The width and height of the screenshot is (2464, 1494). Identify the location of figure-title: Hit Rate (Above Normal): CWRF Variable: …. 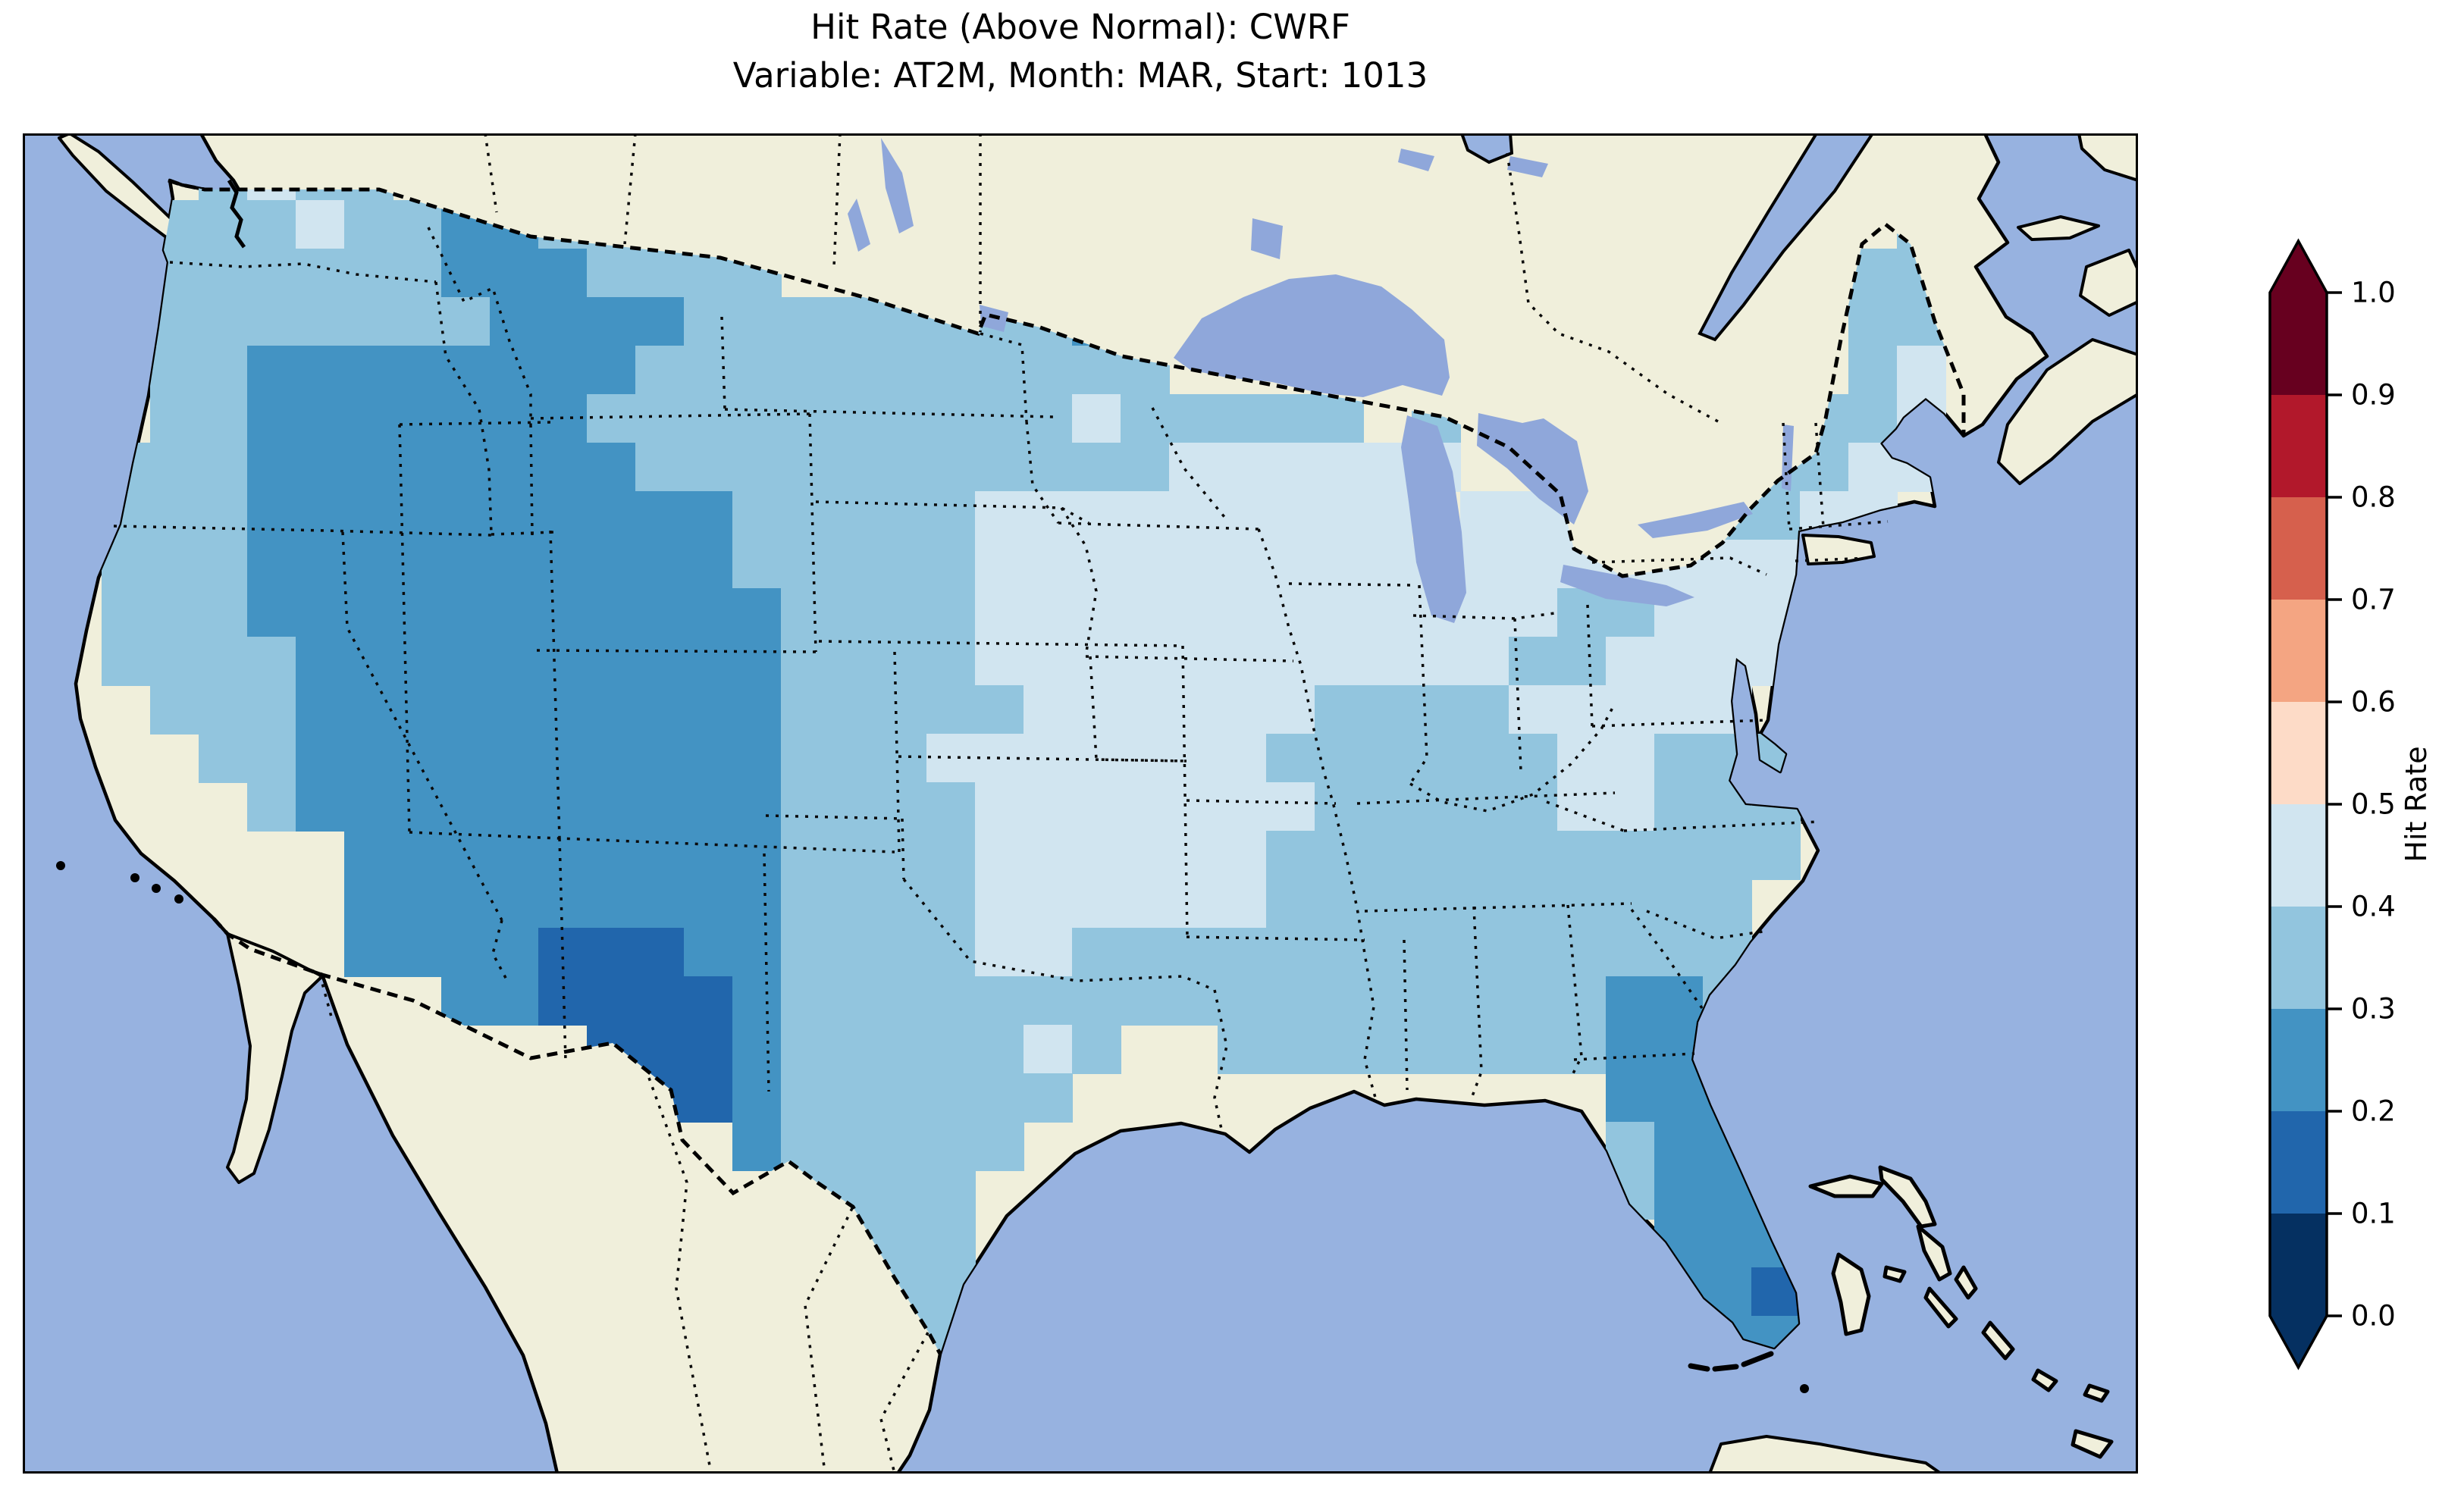
(1081, 51).